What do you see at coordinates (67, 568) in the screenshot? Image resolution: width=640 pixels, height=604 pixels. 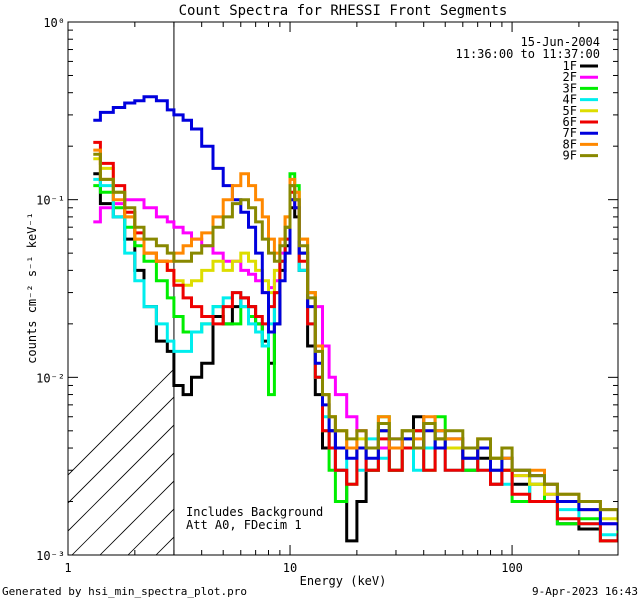 I see `x-tick-label: 1` at bounding box center [67, 568].